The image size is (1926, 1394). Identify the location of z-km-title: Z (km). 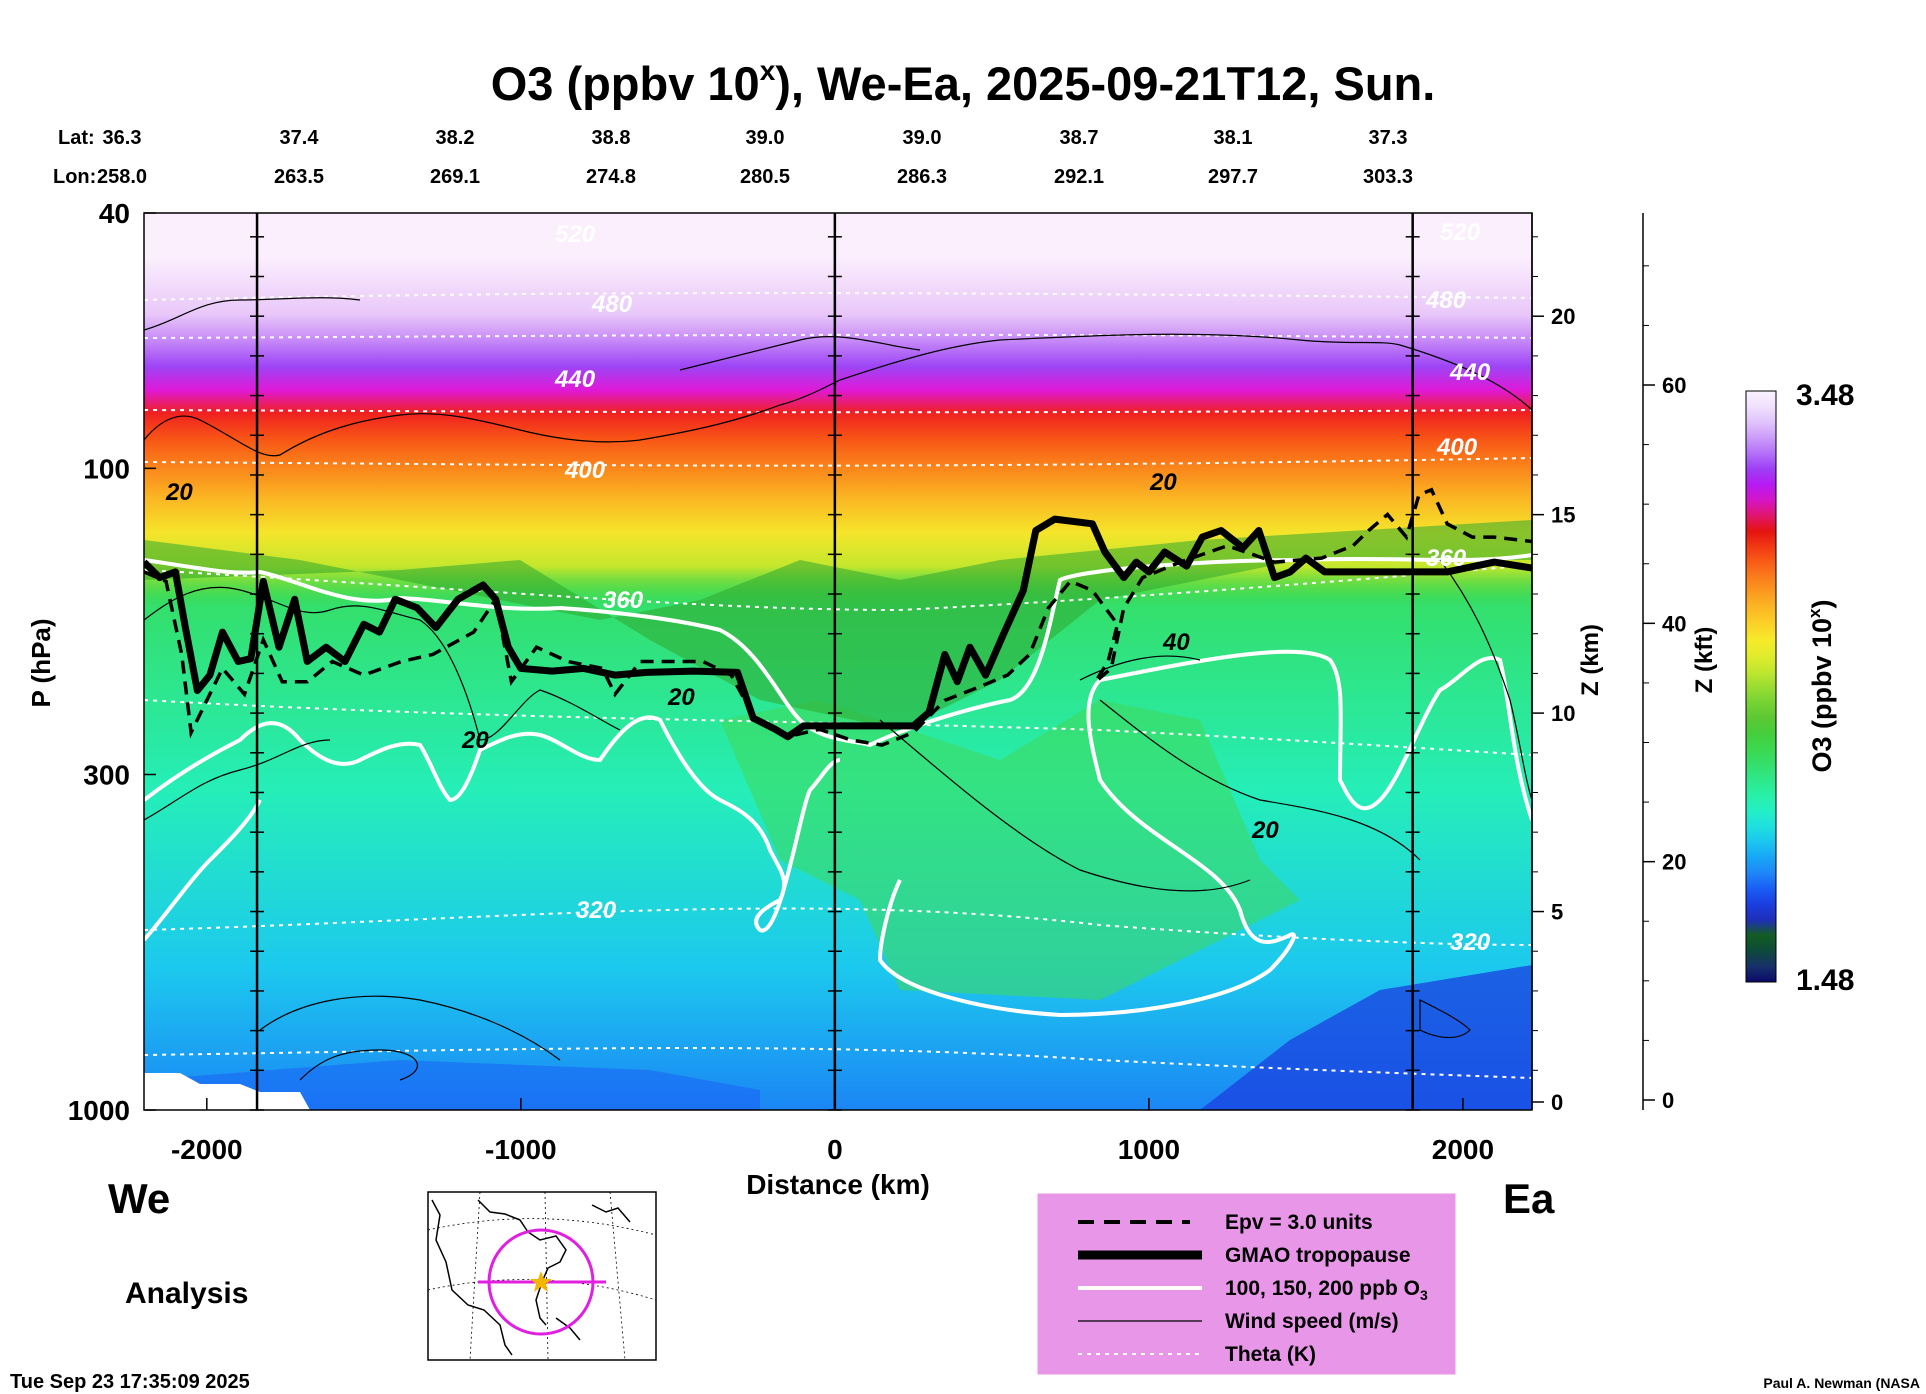
(1590, 660).